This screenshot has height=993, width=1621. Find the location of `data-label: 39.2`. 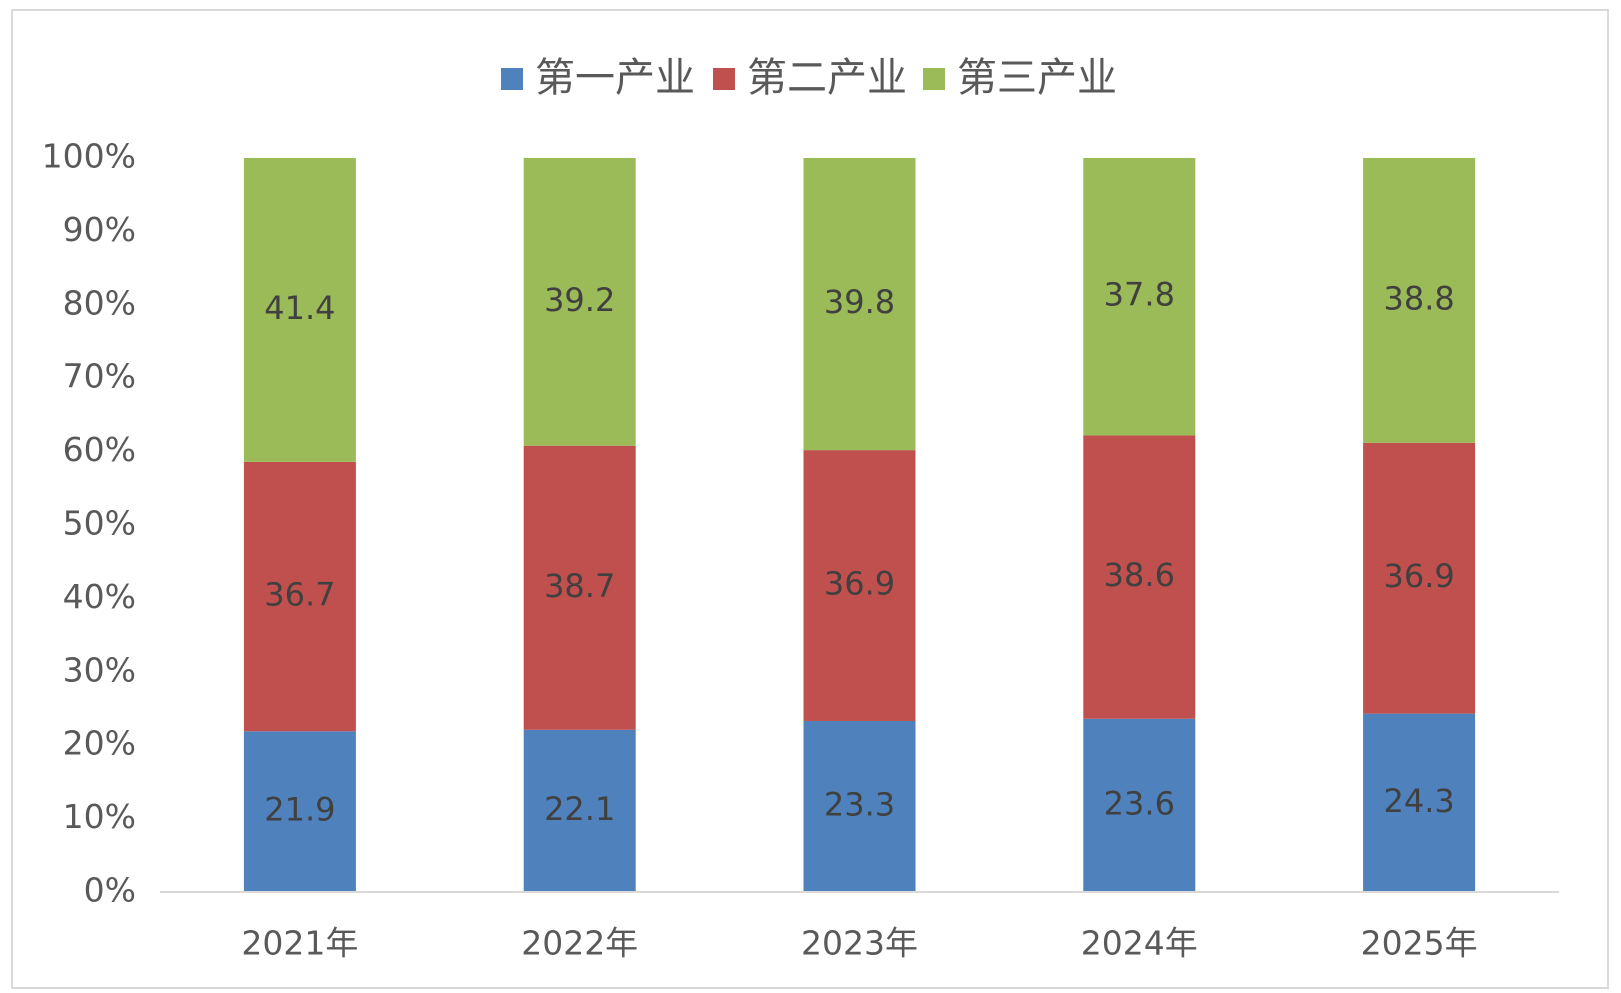

data-label: 39.2 is located at coordinates (579, 300).